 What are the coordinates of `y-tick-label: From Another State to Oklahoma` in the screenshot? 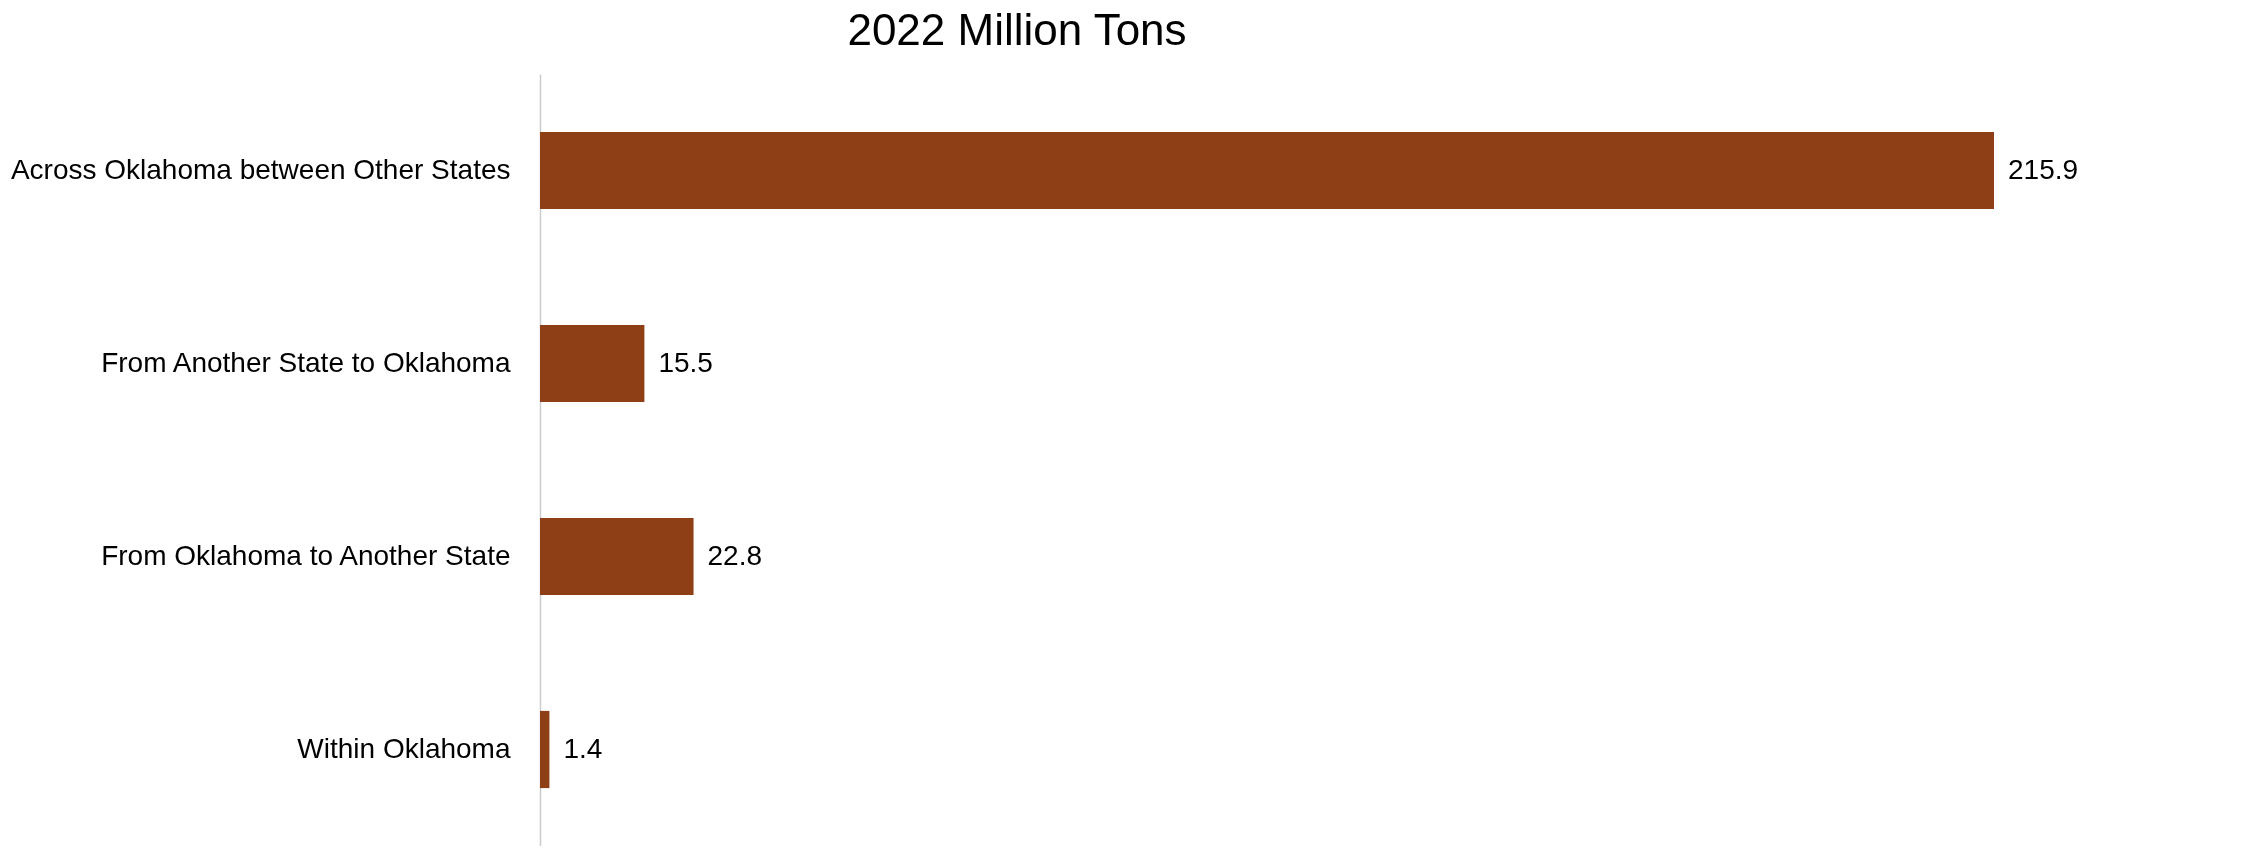 It's located at (306, 362).